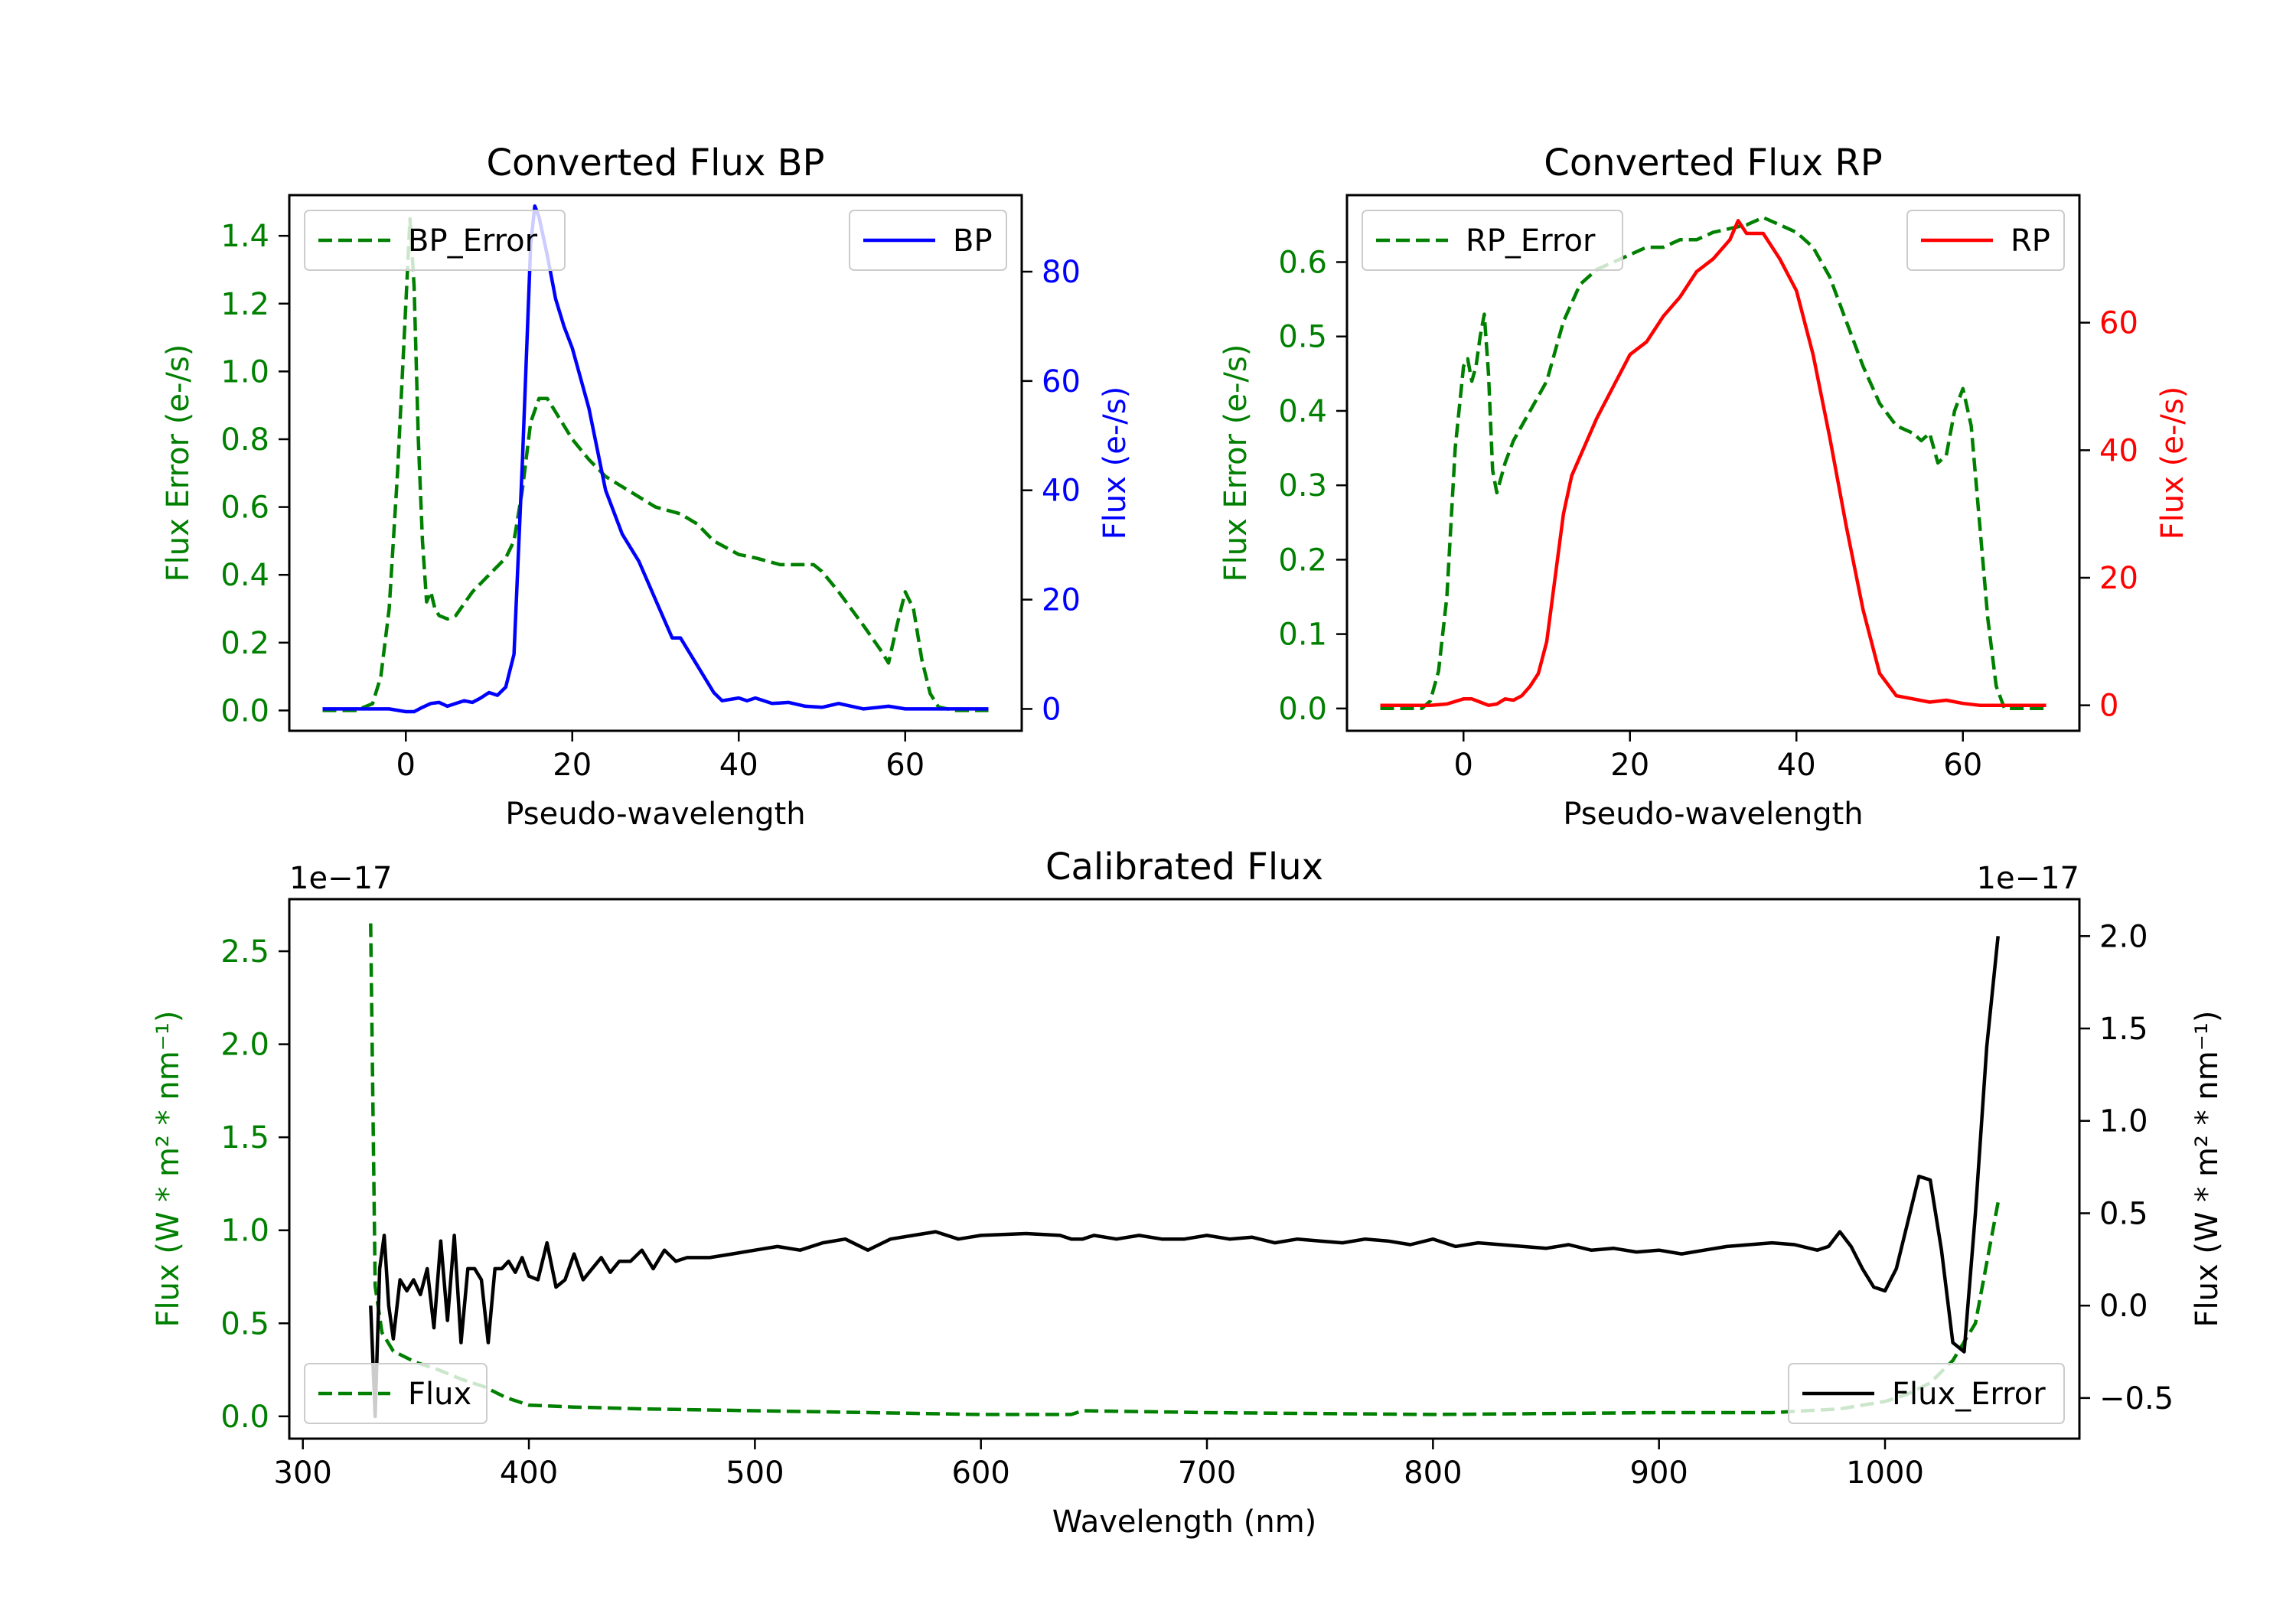 The width and height of the screenshot is (2296, 1607). I want to click on y-right-tick-label: 0.0, so click(2123, 1306).